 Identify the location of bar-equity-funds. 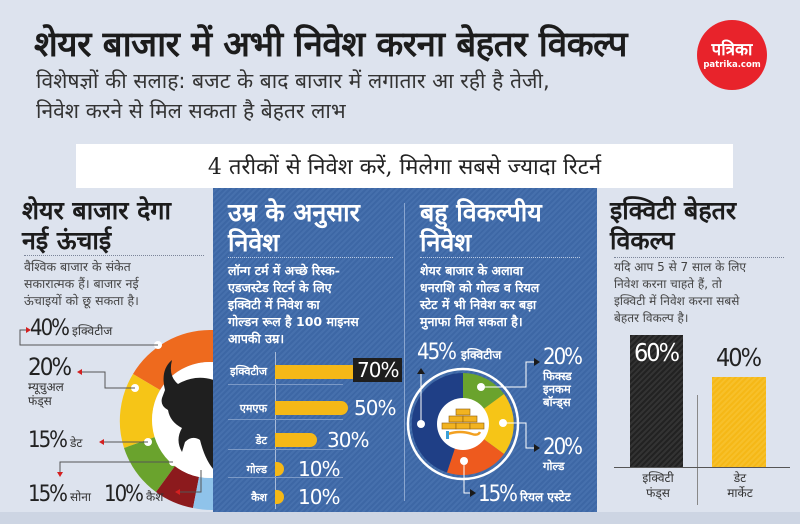
(656, 401).